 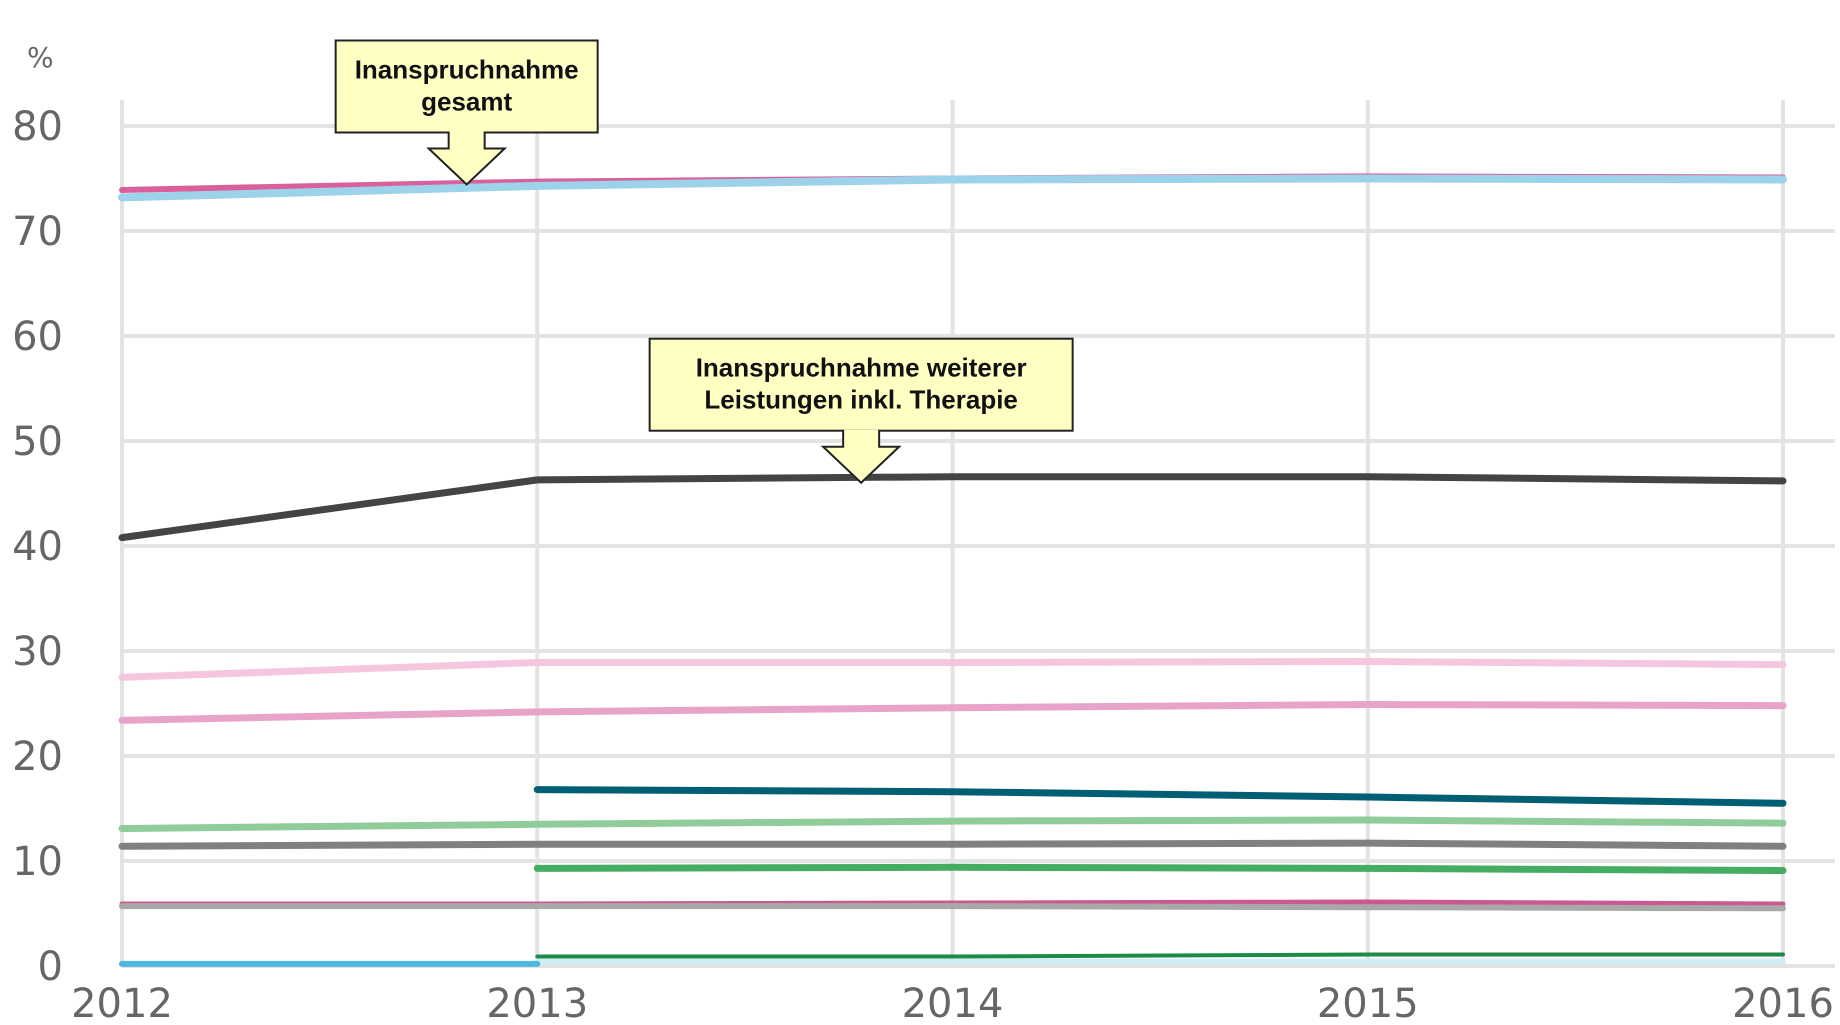 I want to click on y-axis-ticks: 0 10 20 30 40 50 60 70 80, so click(x=37, y=547).